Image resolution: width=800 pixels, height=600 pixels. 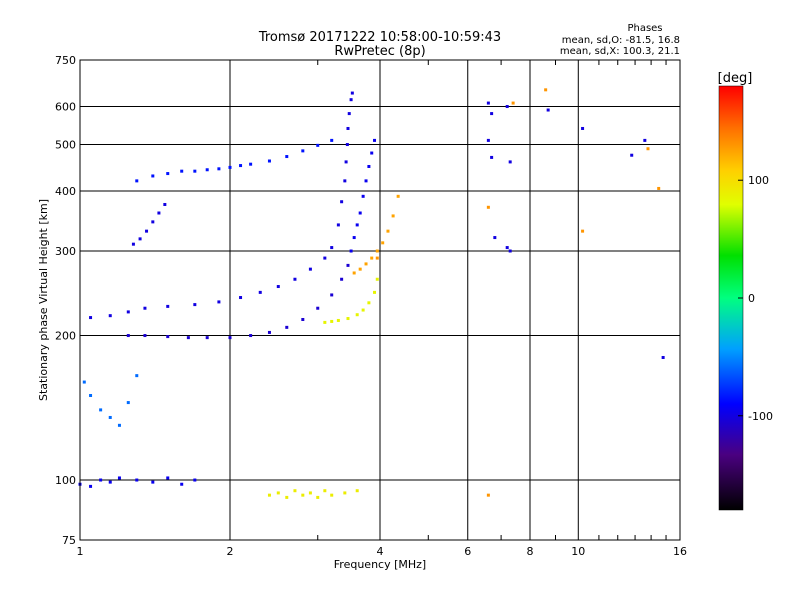 I want to click on y-axis-label: Stationary phase Virtual Height [km], so click(x=43, y=300).